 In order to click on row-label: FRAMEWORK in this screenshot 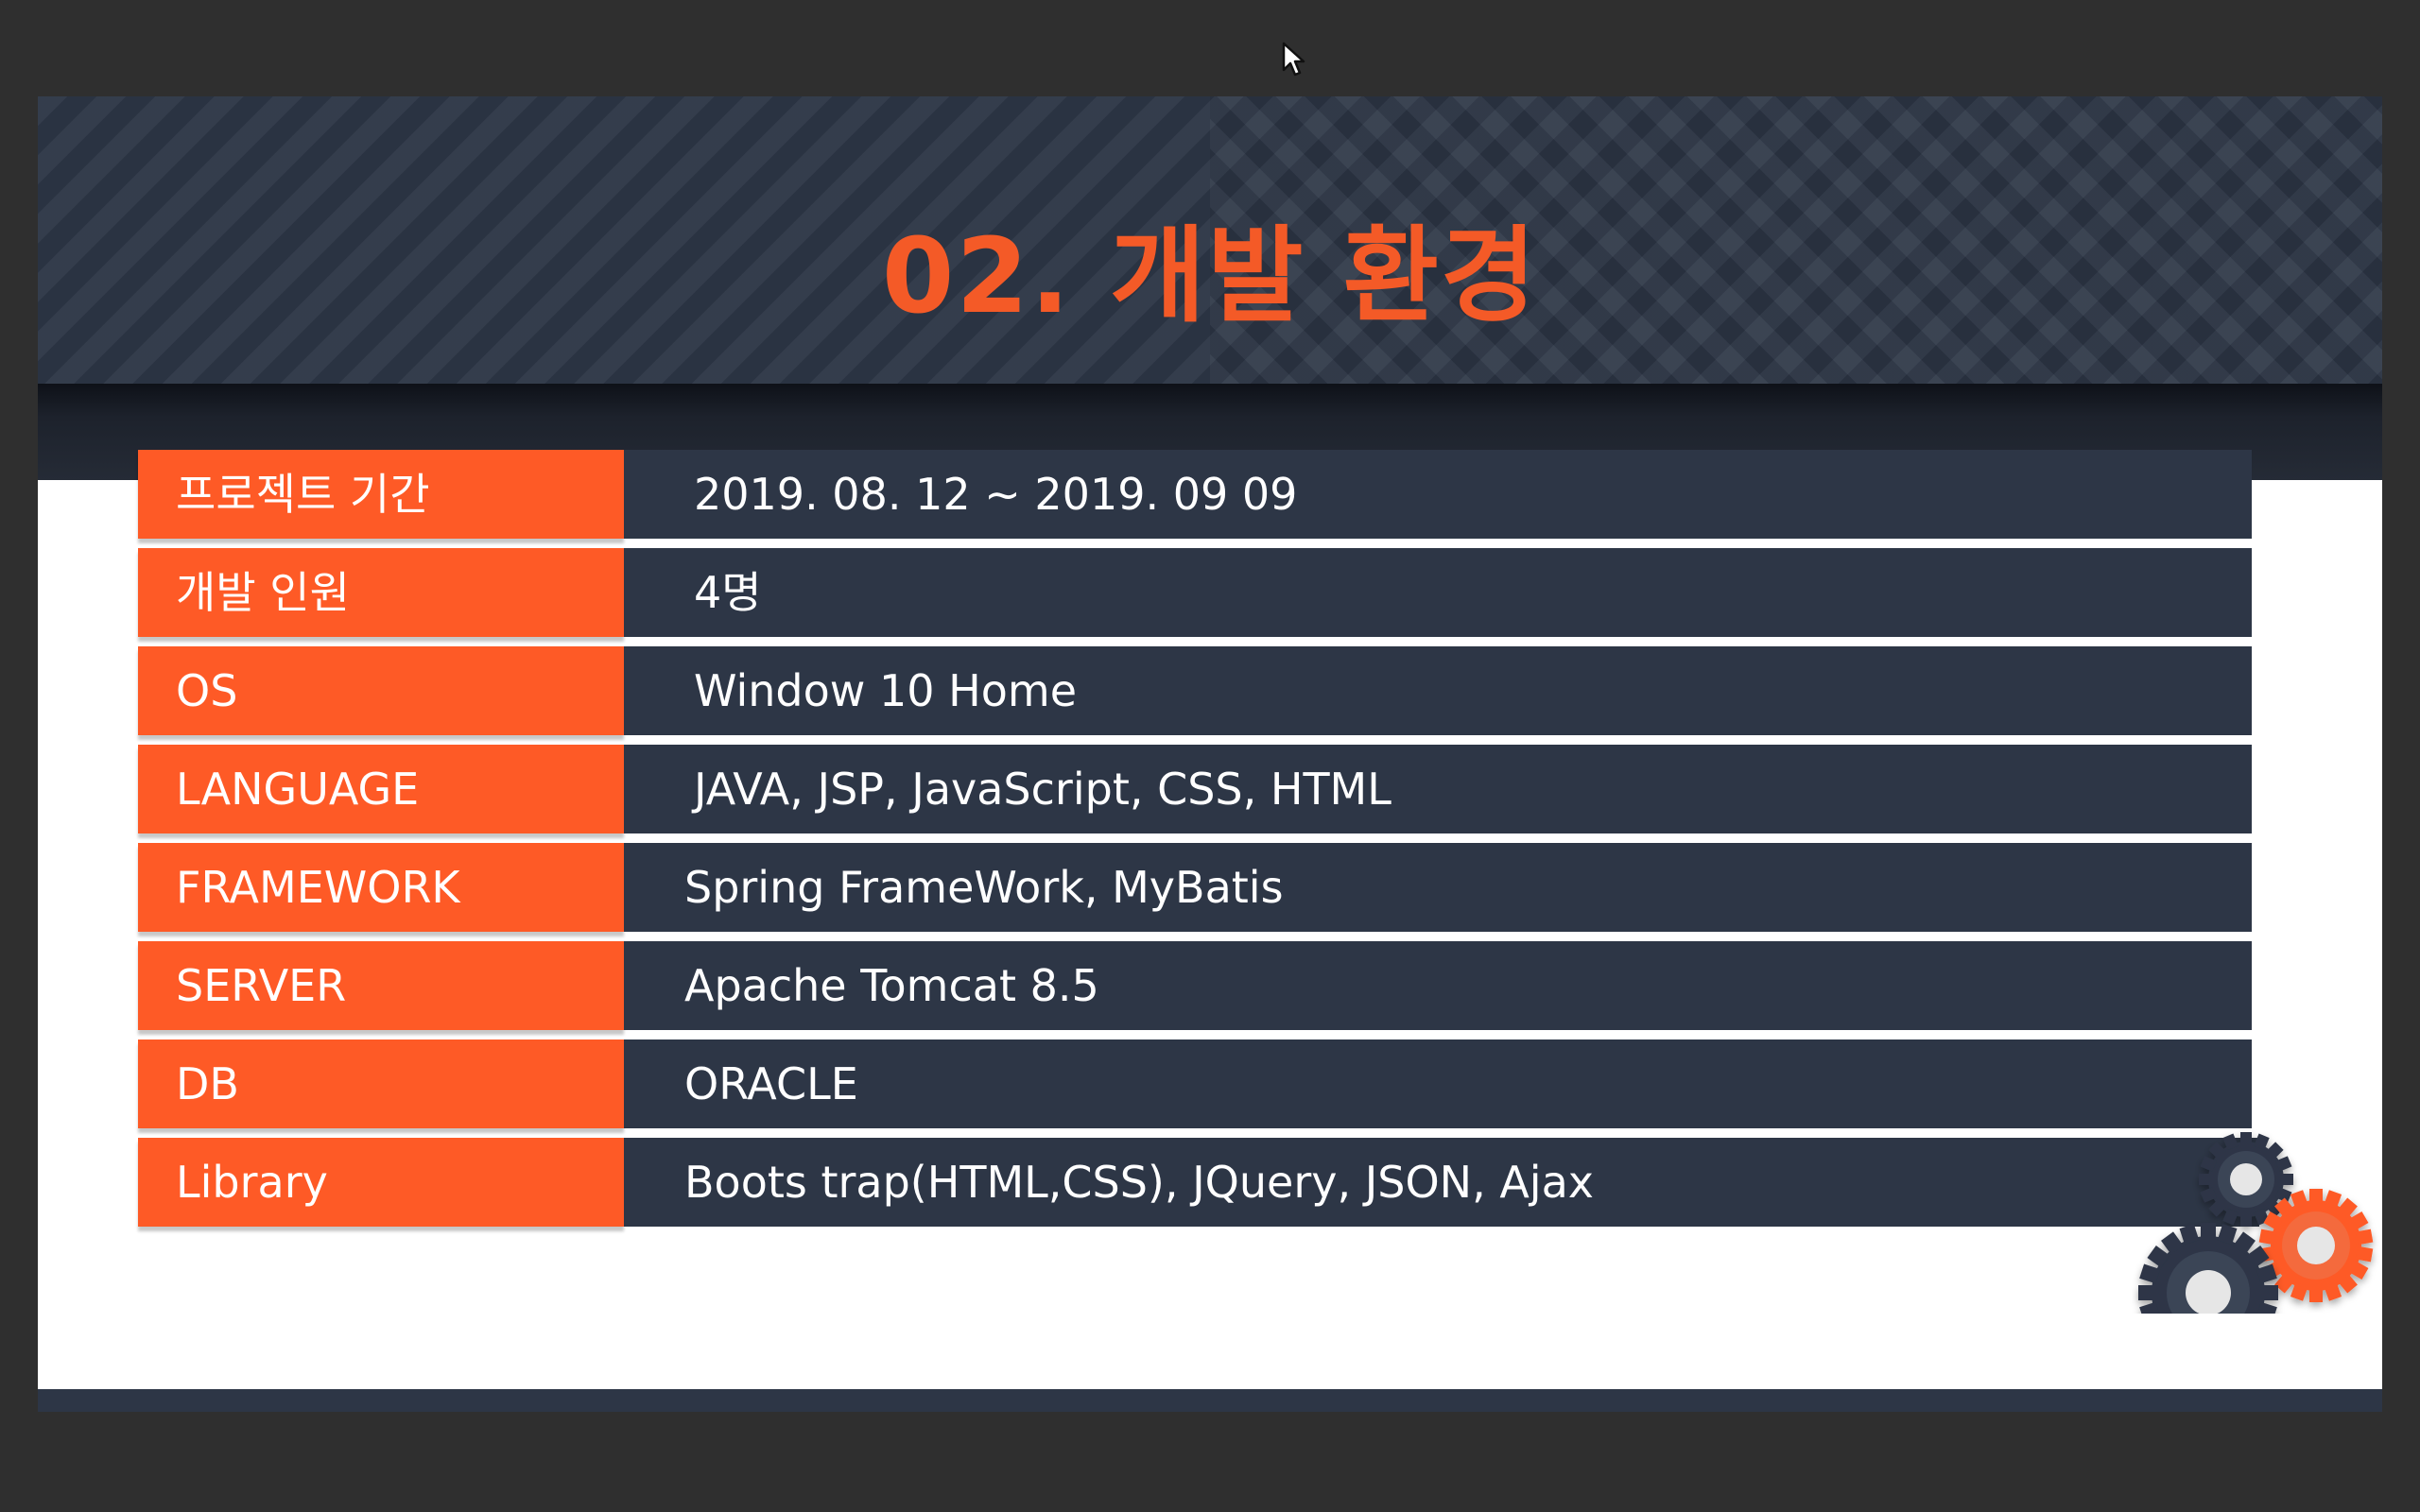, I will do `click(381, 887)`.